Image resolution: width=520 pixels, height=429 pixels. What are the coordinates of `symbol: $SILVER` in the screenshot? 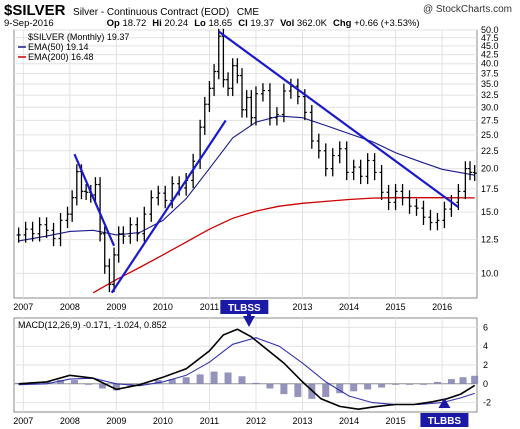 It's located at (35, 10).